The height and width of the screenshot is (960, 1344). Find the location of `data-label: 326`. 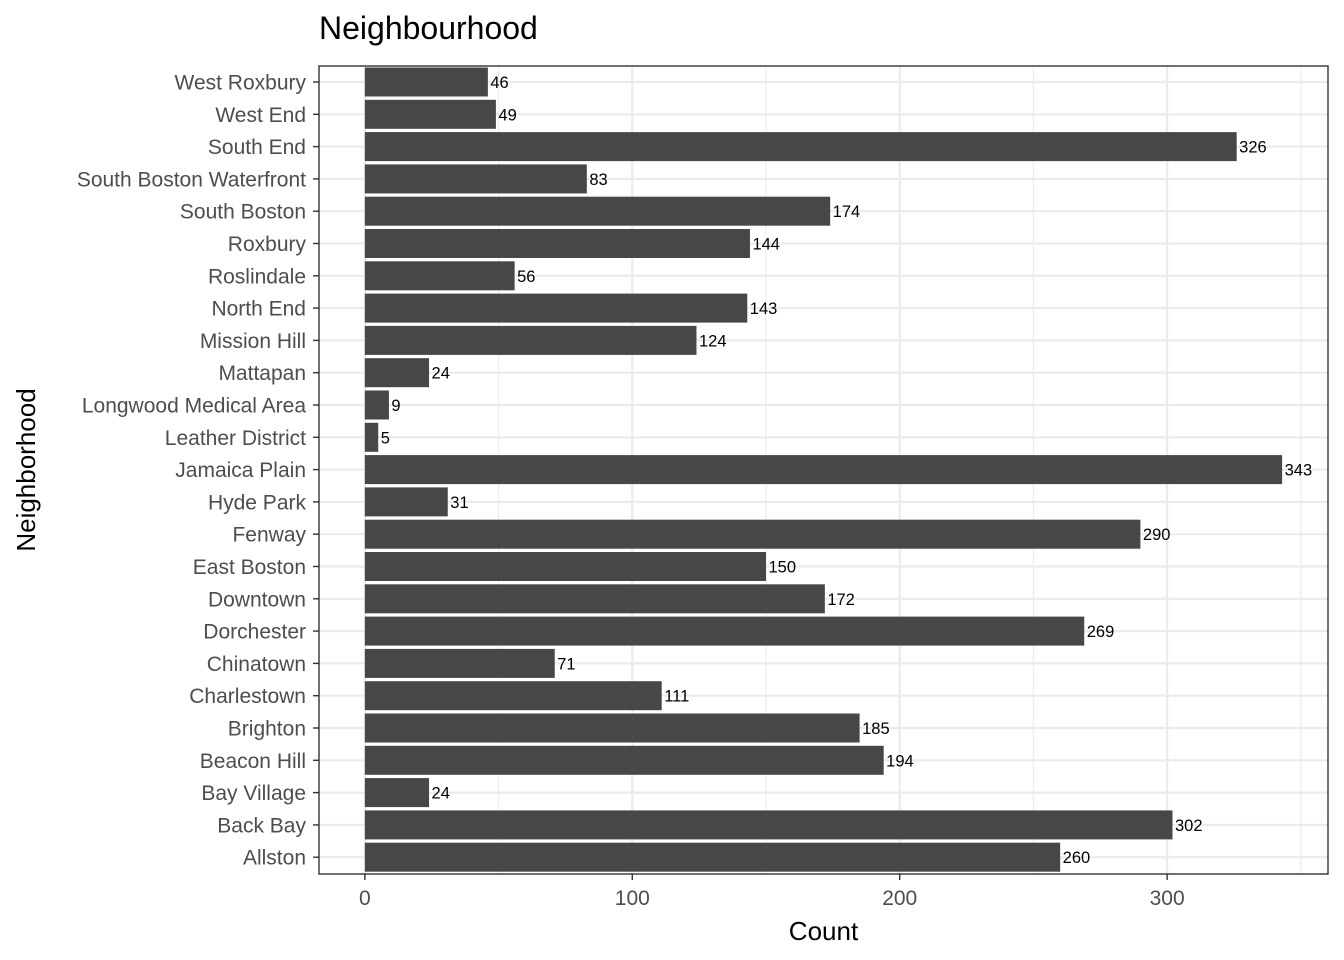

data-label: 326 is located at coordinates (1253, 148).